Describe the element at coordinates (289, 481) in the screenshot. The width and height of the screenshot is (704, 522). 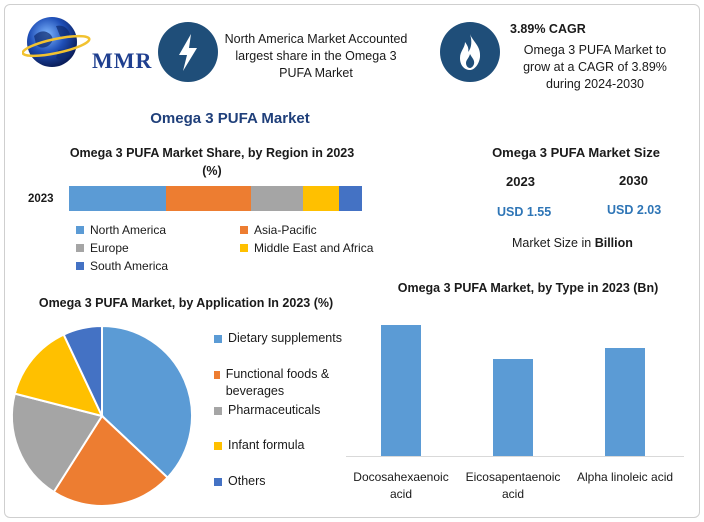
I see `application-legend-item: Others` at that location.